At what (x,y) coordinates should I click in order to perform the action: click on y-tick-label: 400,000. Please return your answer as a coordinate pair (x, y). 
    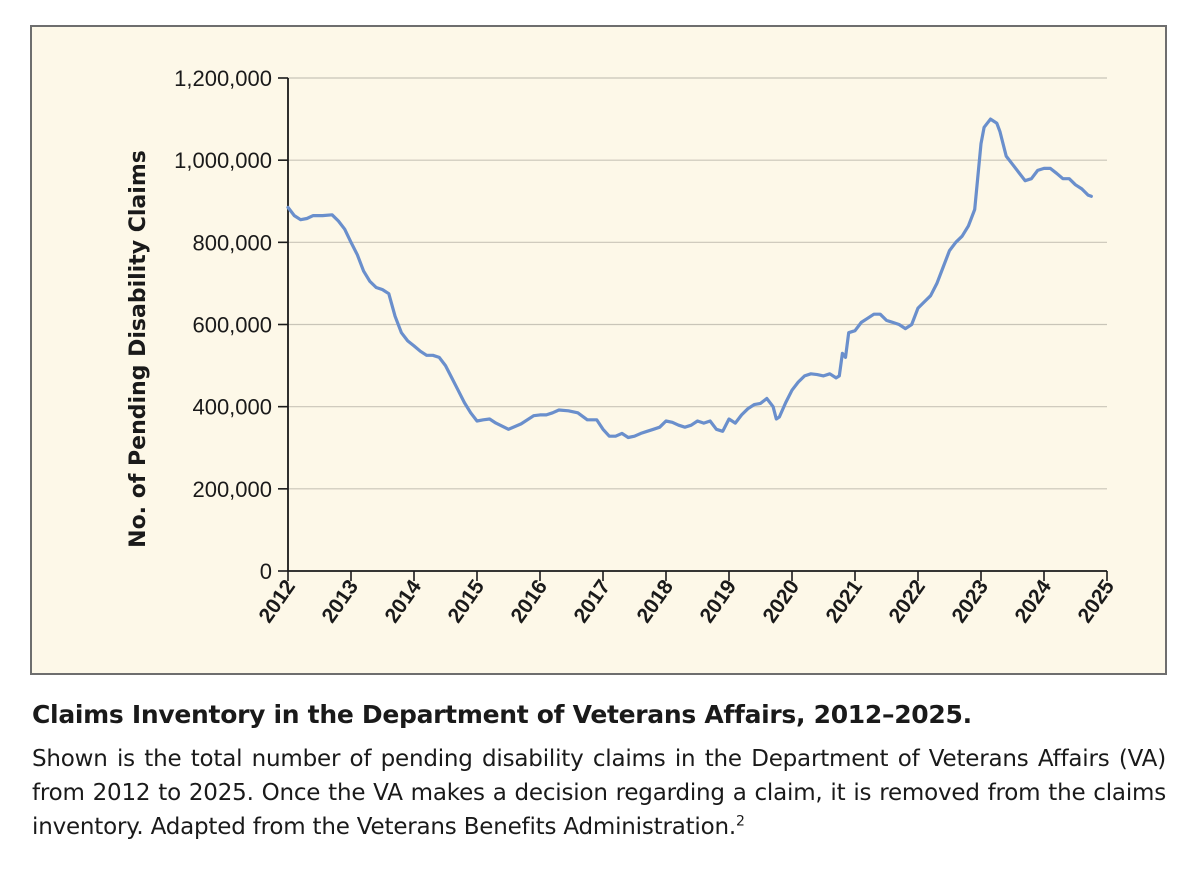
    Looking at the image, I should click on (232, 407).